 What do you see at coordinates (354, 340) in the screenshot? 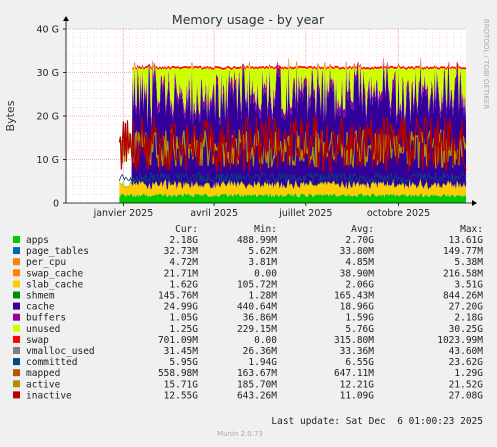
I see `legend-value: 315.80M` at bounding box center [354, 340].